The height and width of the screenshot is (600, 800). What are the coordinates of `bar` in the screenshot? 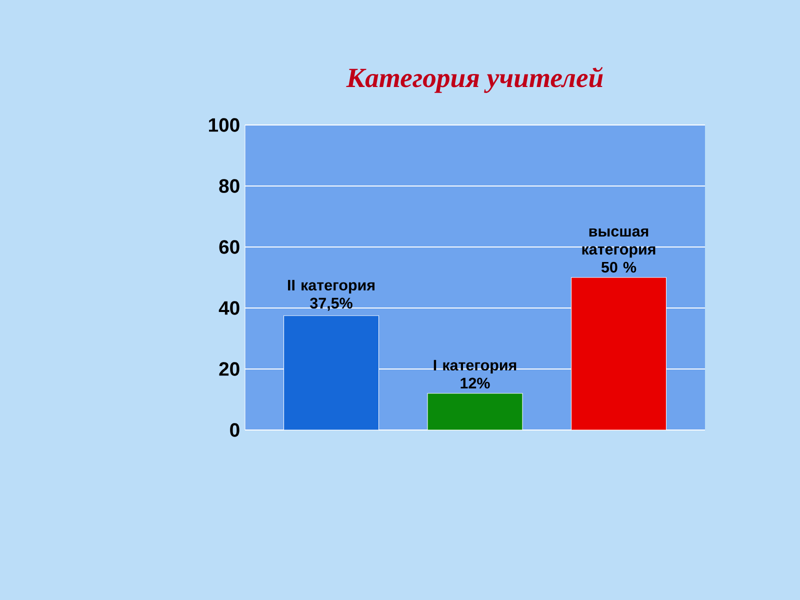 It's located at (475, 411).